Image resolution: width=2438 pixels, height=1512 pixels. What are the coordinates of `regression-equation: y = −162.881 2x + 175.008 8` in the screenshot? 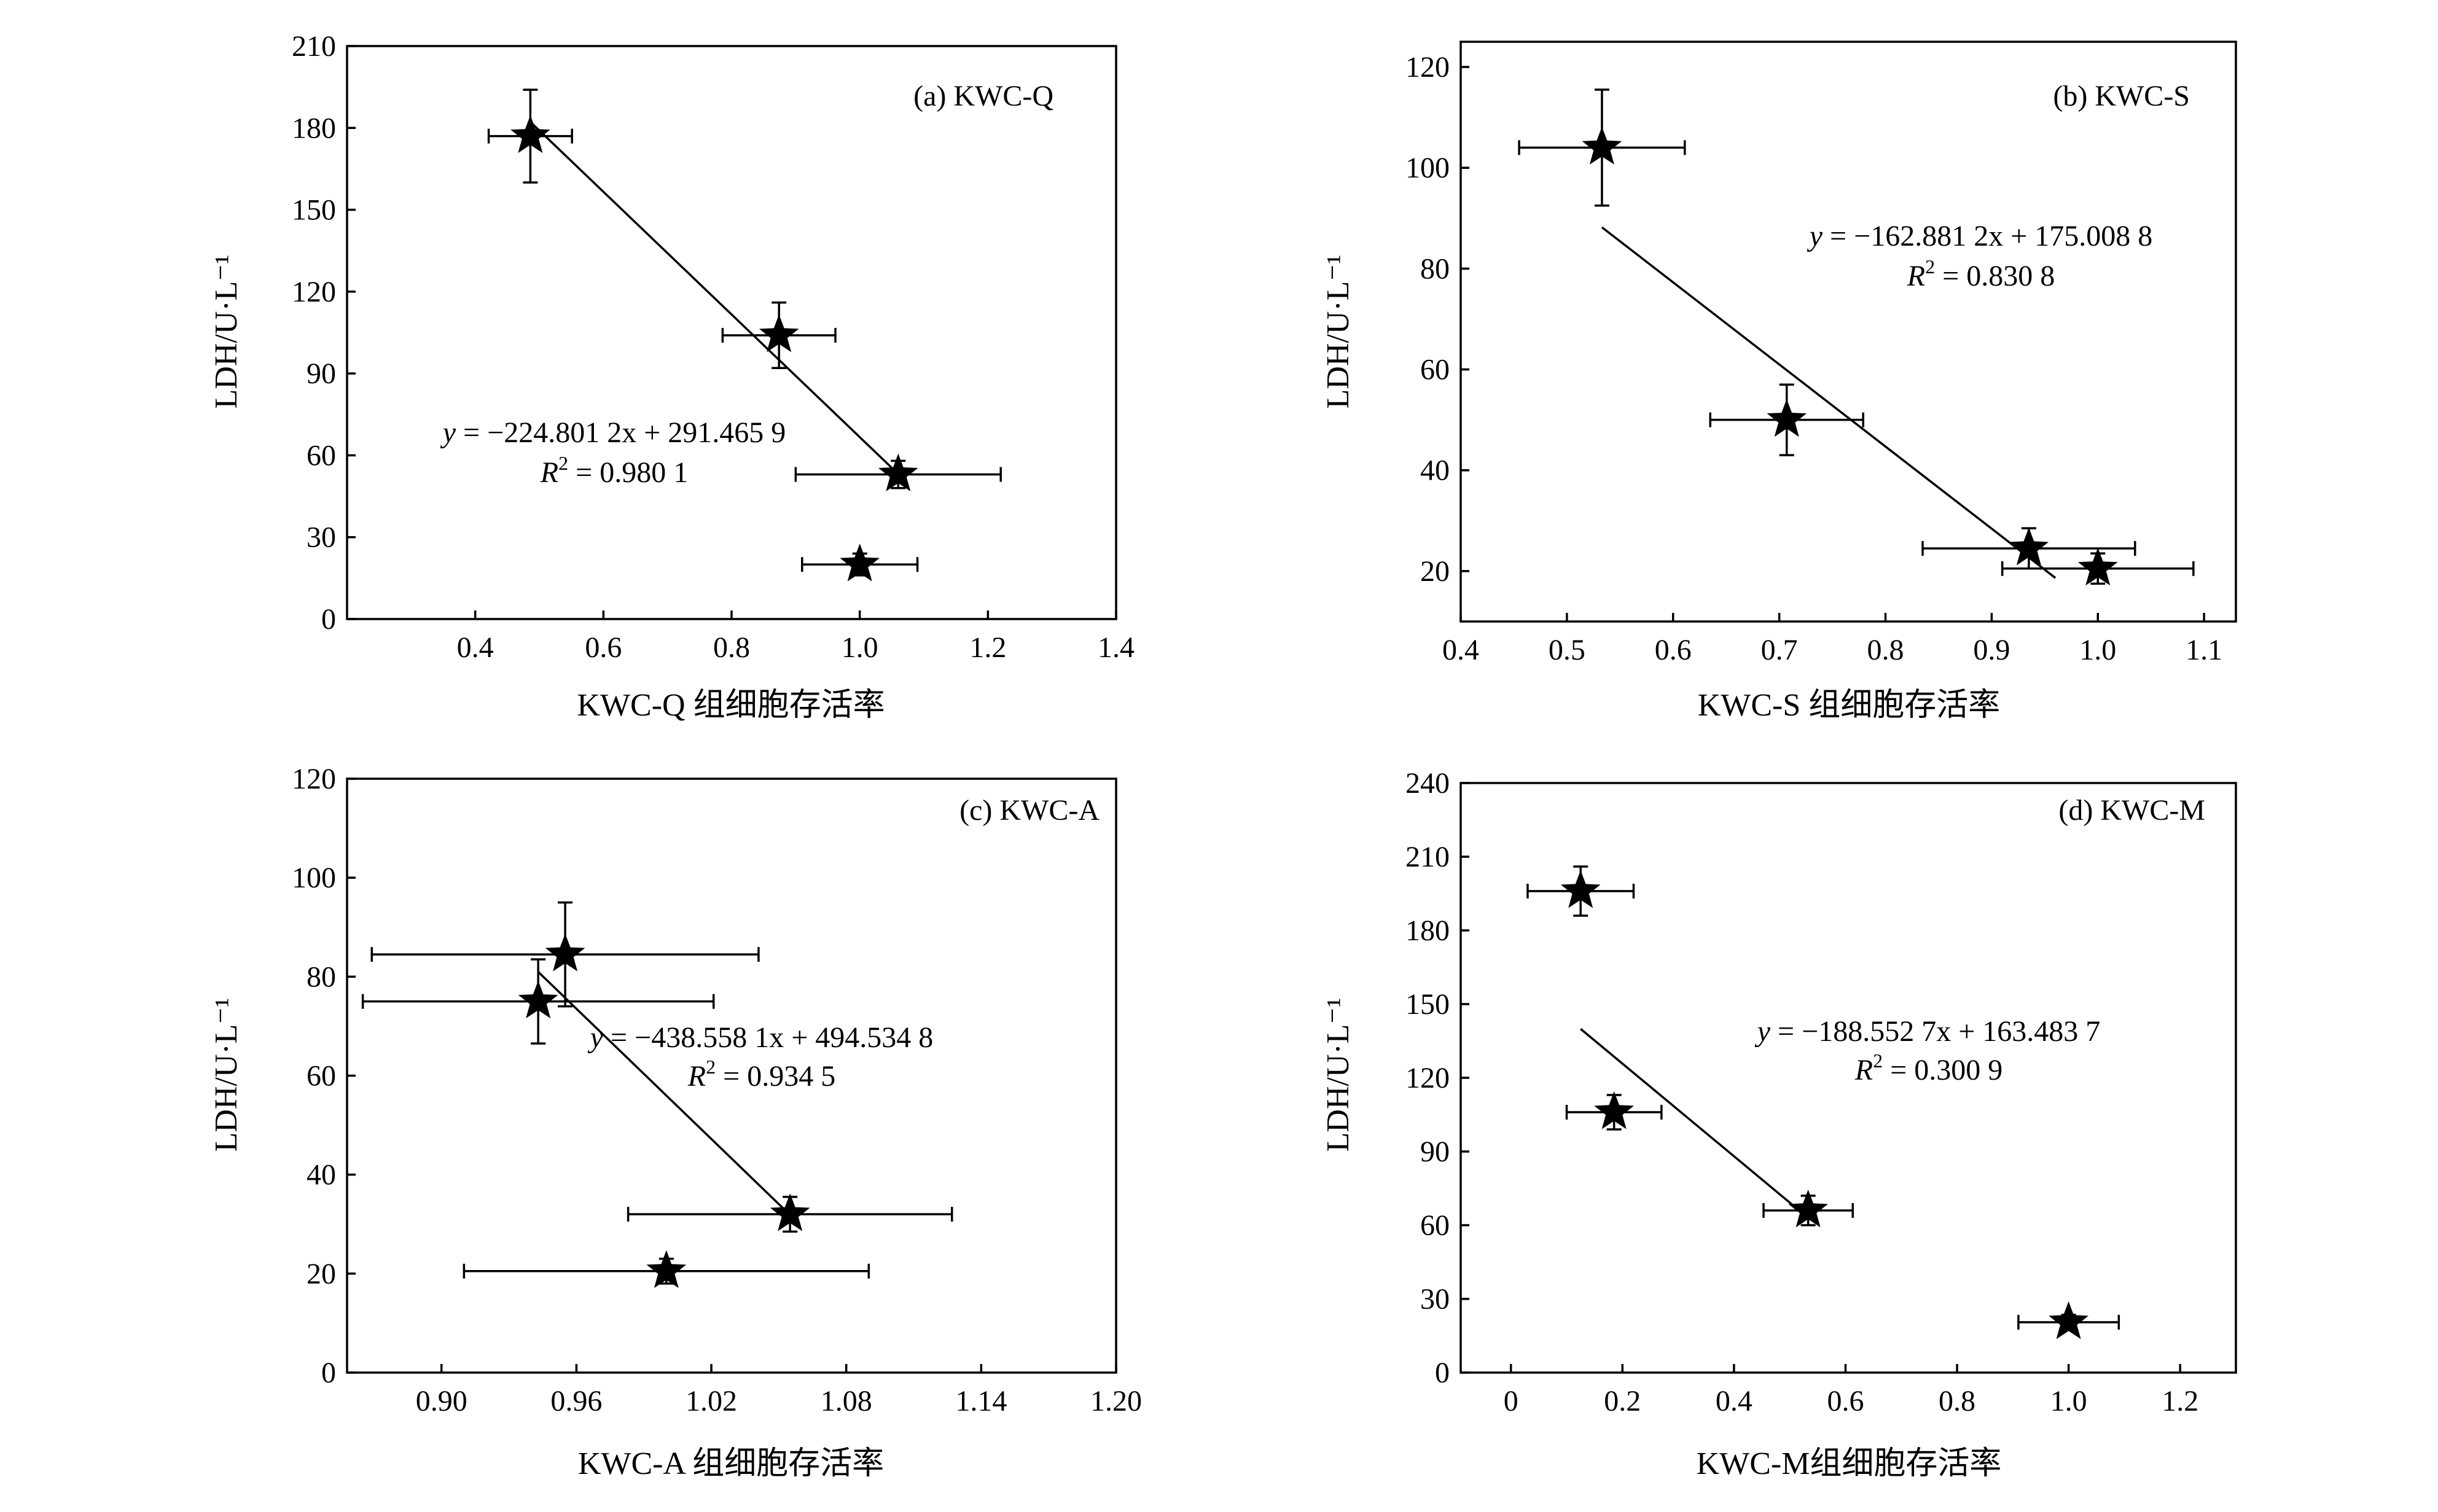 It's located at (1980, 236).